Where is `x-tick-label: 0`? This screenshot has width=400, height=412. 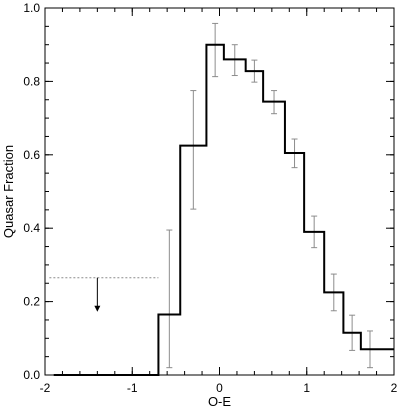
x-tick-label: 0 is located at coordinates (219, 388).